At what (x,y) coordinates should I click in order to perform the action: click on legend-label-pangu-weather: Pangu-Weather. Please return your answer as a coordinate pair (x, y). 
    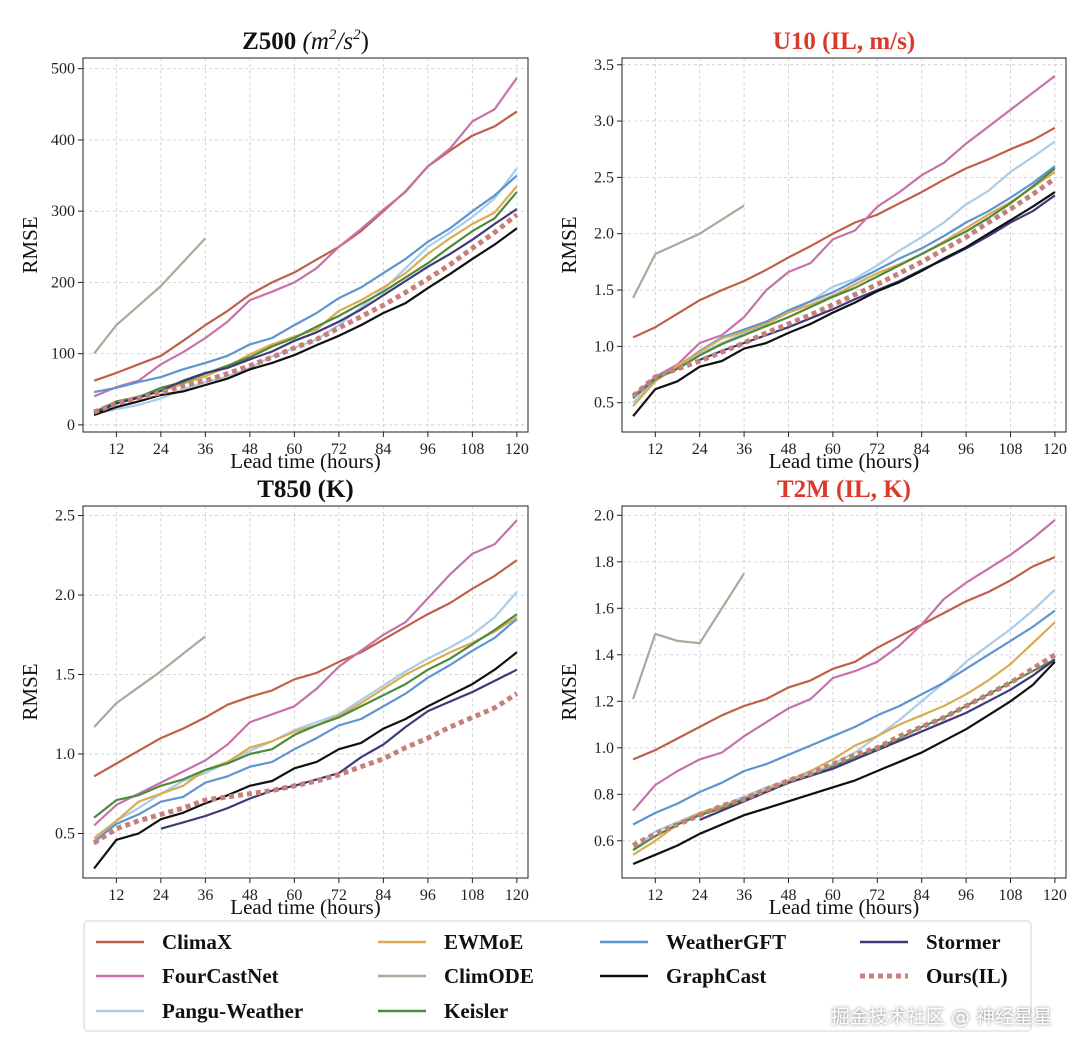
    Looking at the image, I should click on (232, 1011).